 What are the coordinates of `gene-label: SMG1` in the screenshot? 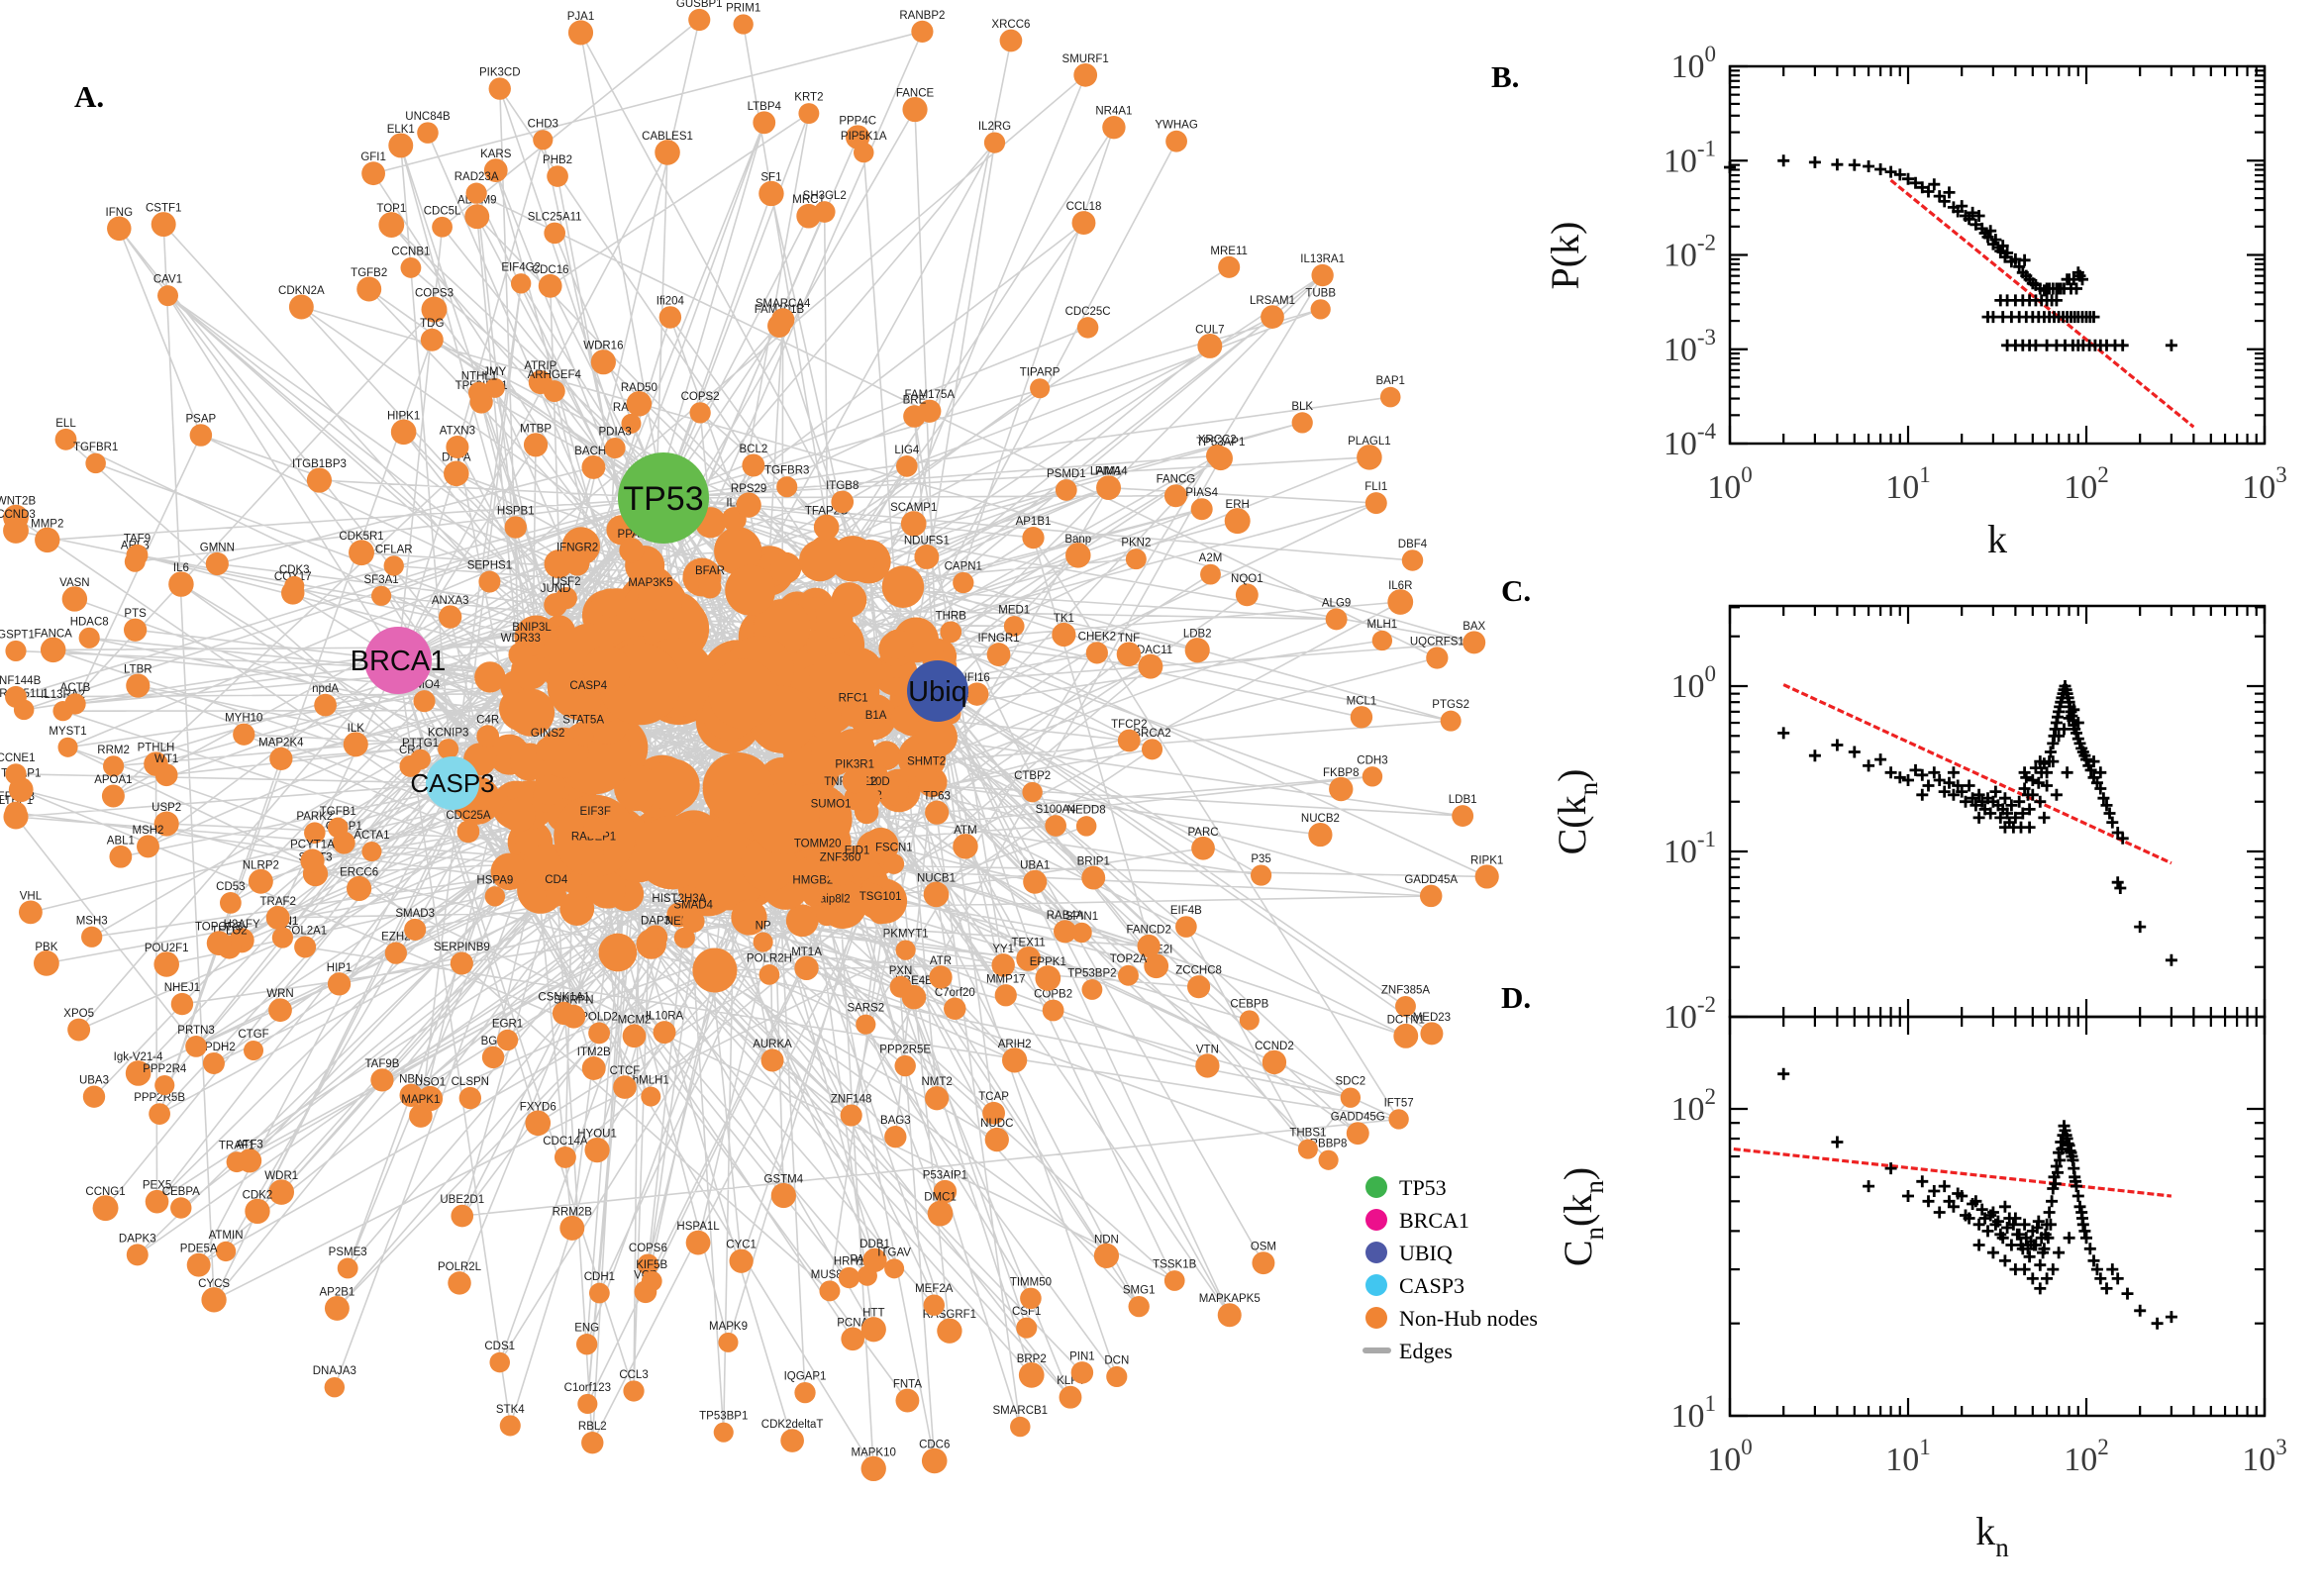 It's located at (1140, 1291).